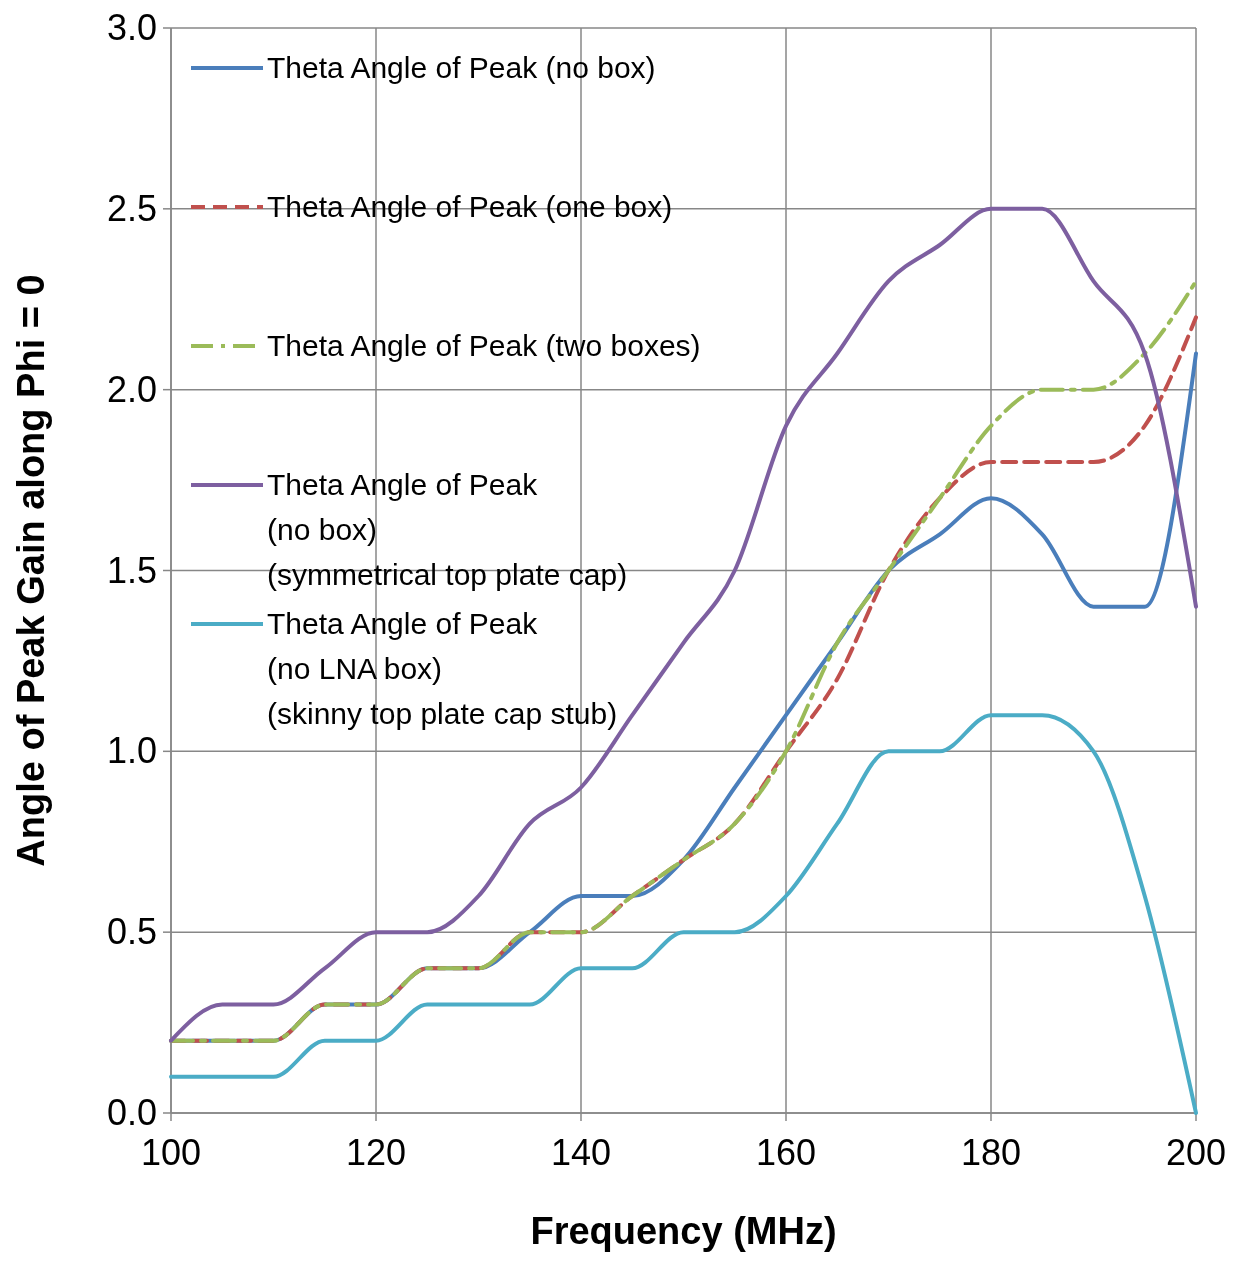 The image size is (1245, 1266). What do you see at coordinates (171, 1152) in the screenshot?
I see `x-tick-label: 100` at bounding box center [171, 1152].